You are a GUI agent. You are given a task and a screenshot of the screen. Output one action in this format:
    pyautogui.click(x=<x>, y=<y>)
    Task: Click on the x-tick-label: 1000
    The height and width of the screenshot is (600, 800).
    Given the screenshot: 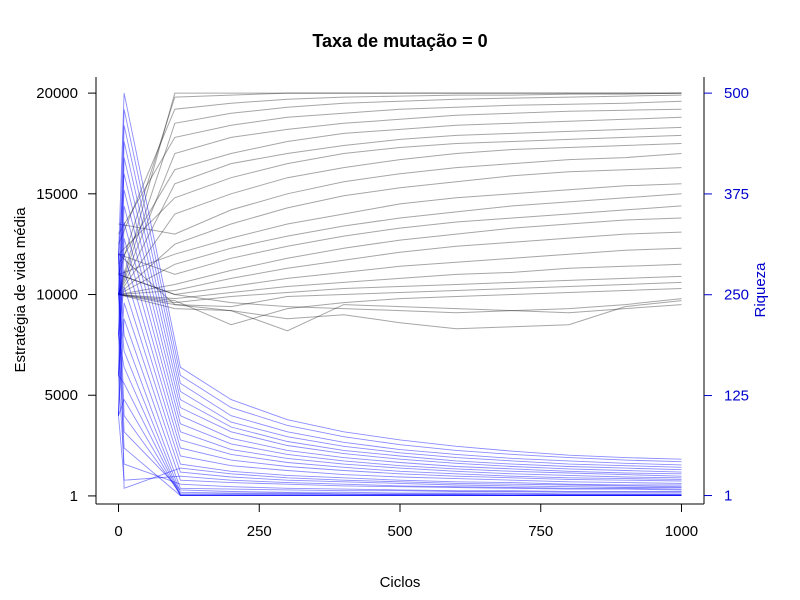 What is the action you would take?
    pyautogui.click(x=681, y=531)
    